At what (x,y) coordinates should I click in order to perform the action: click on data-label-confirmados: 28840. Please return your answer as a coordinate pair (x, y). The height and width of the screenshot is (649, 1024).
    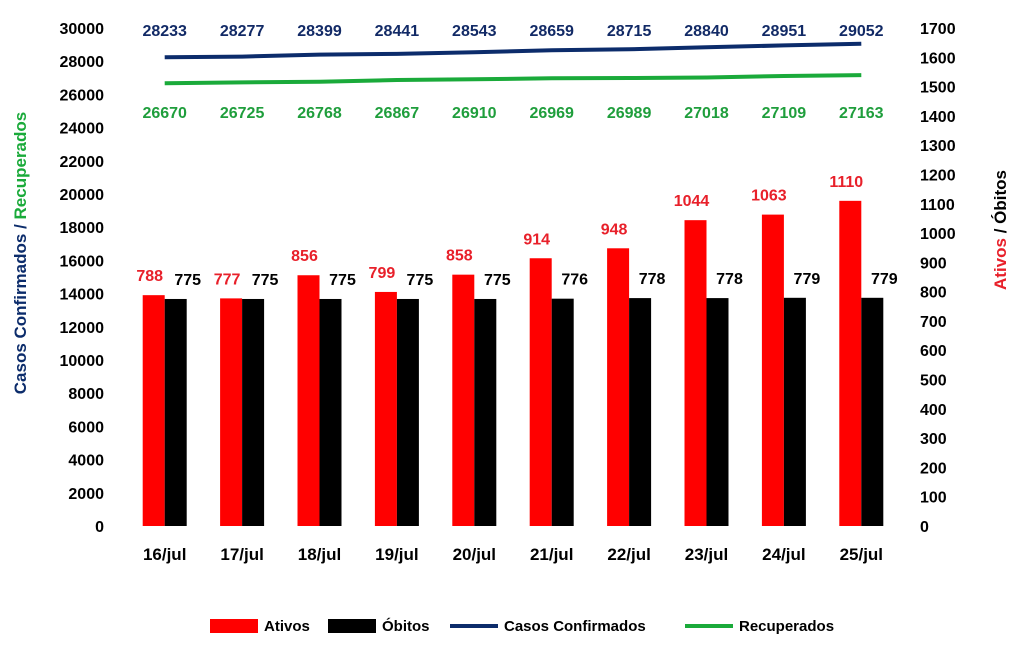
    Looking at the image, I should click on (706, 31).